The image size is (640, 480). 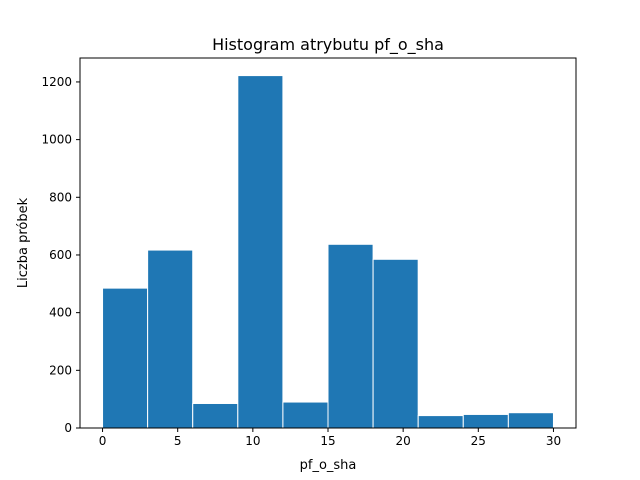 What do you see at coordinates (56, 82) in the screenshot?
I see `y-tick-label: 1200` at bounding box center [56, 82].